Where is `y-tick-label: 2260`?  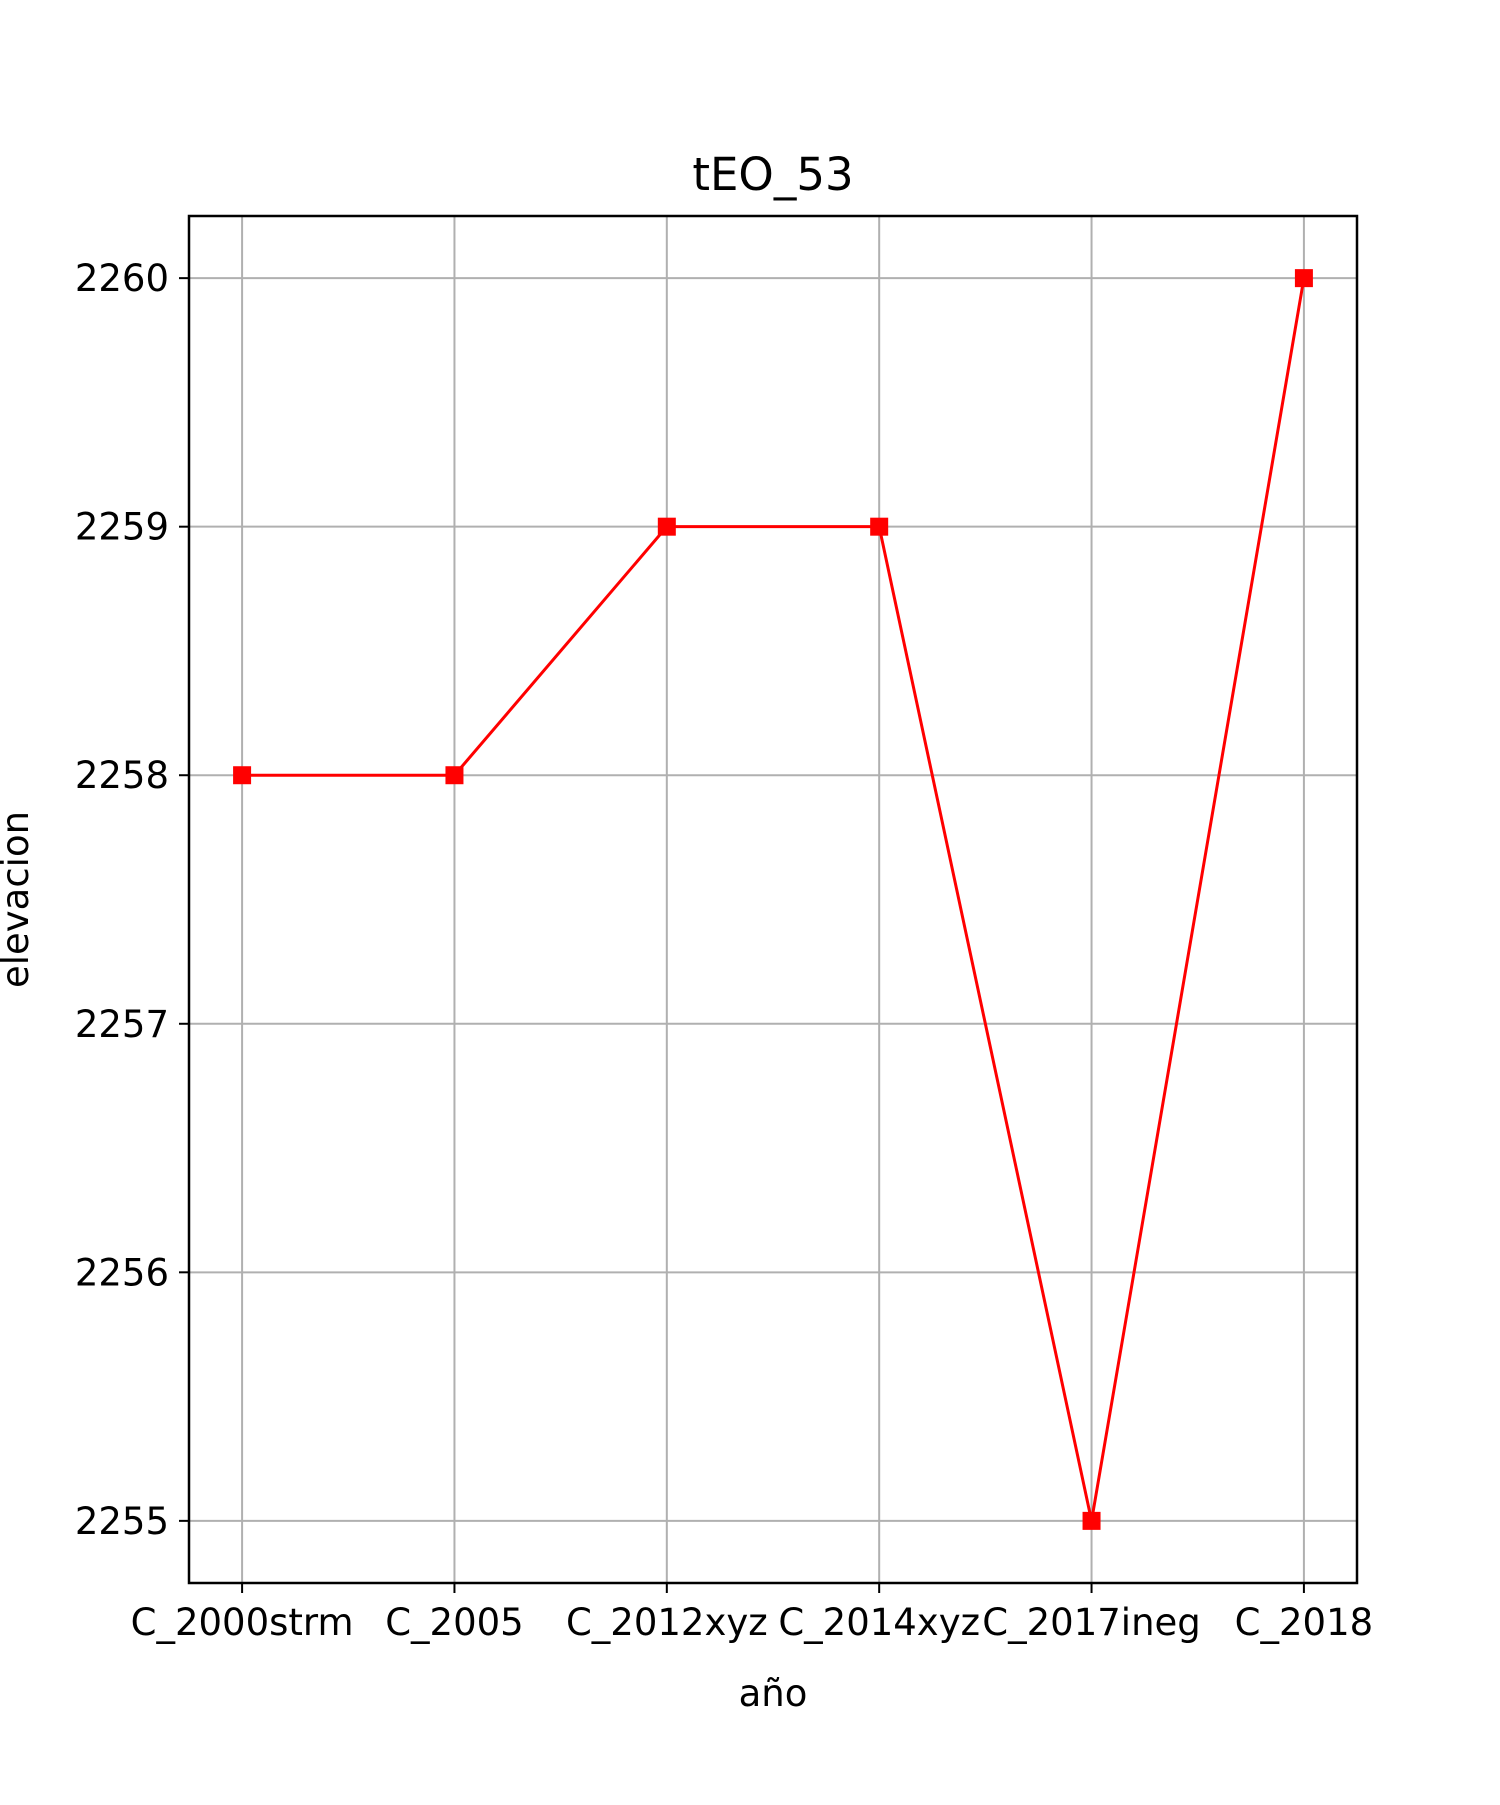
y-tick-label: 2260 is located at coordinates (122, 278).